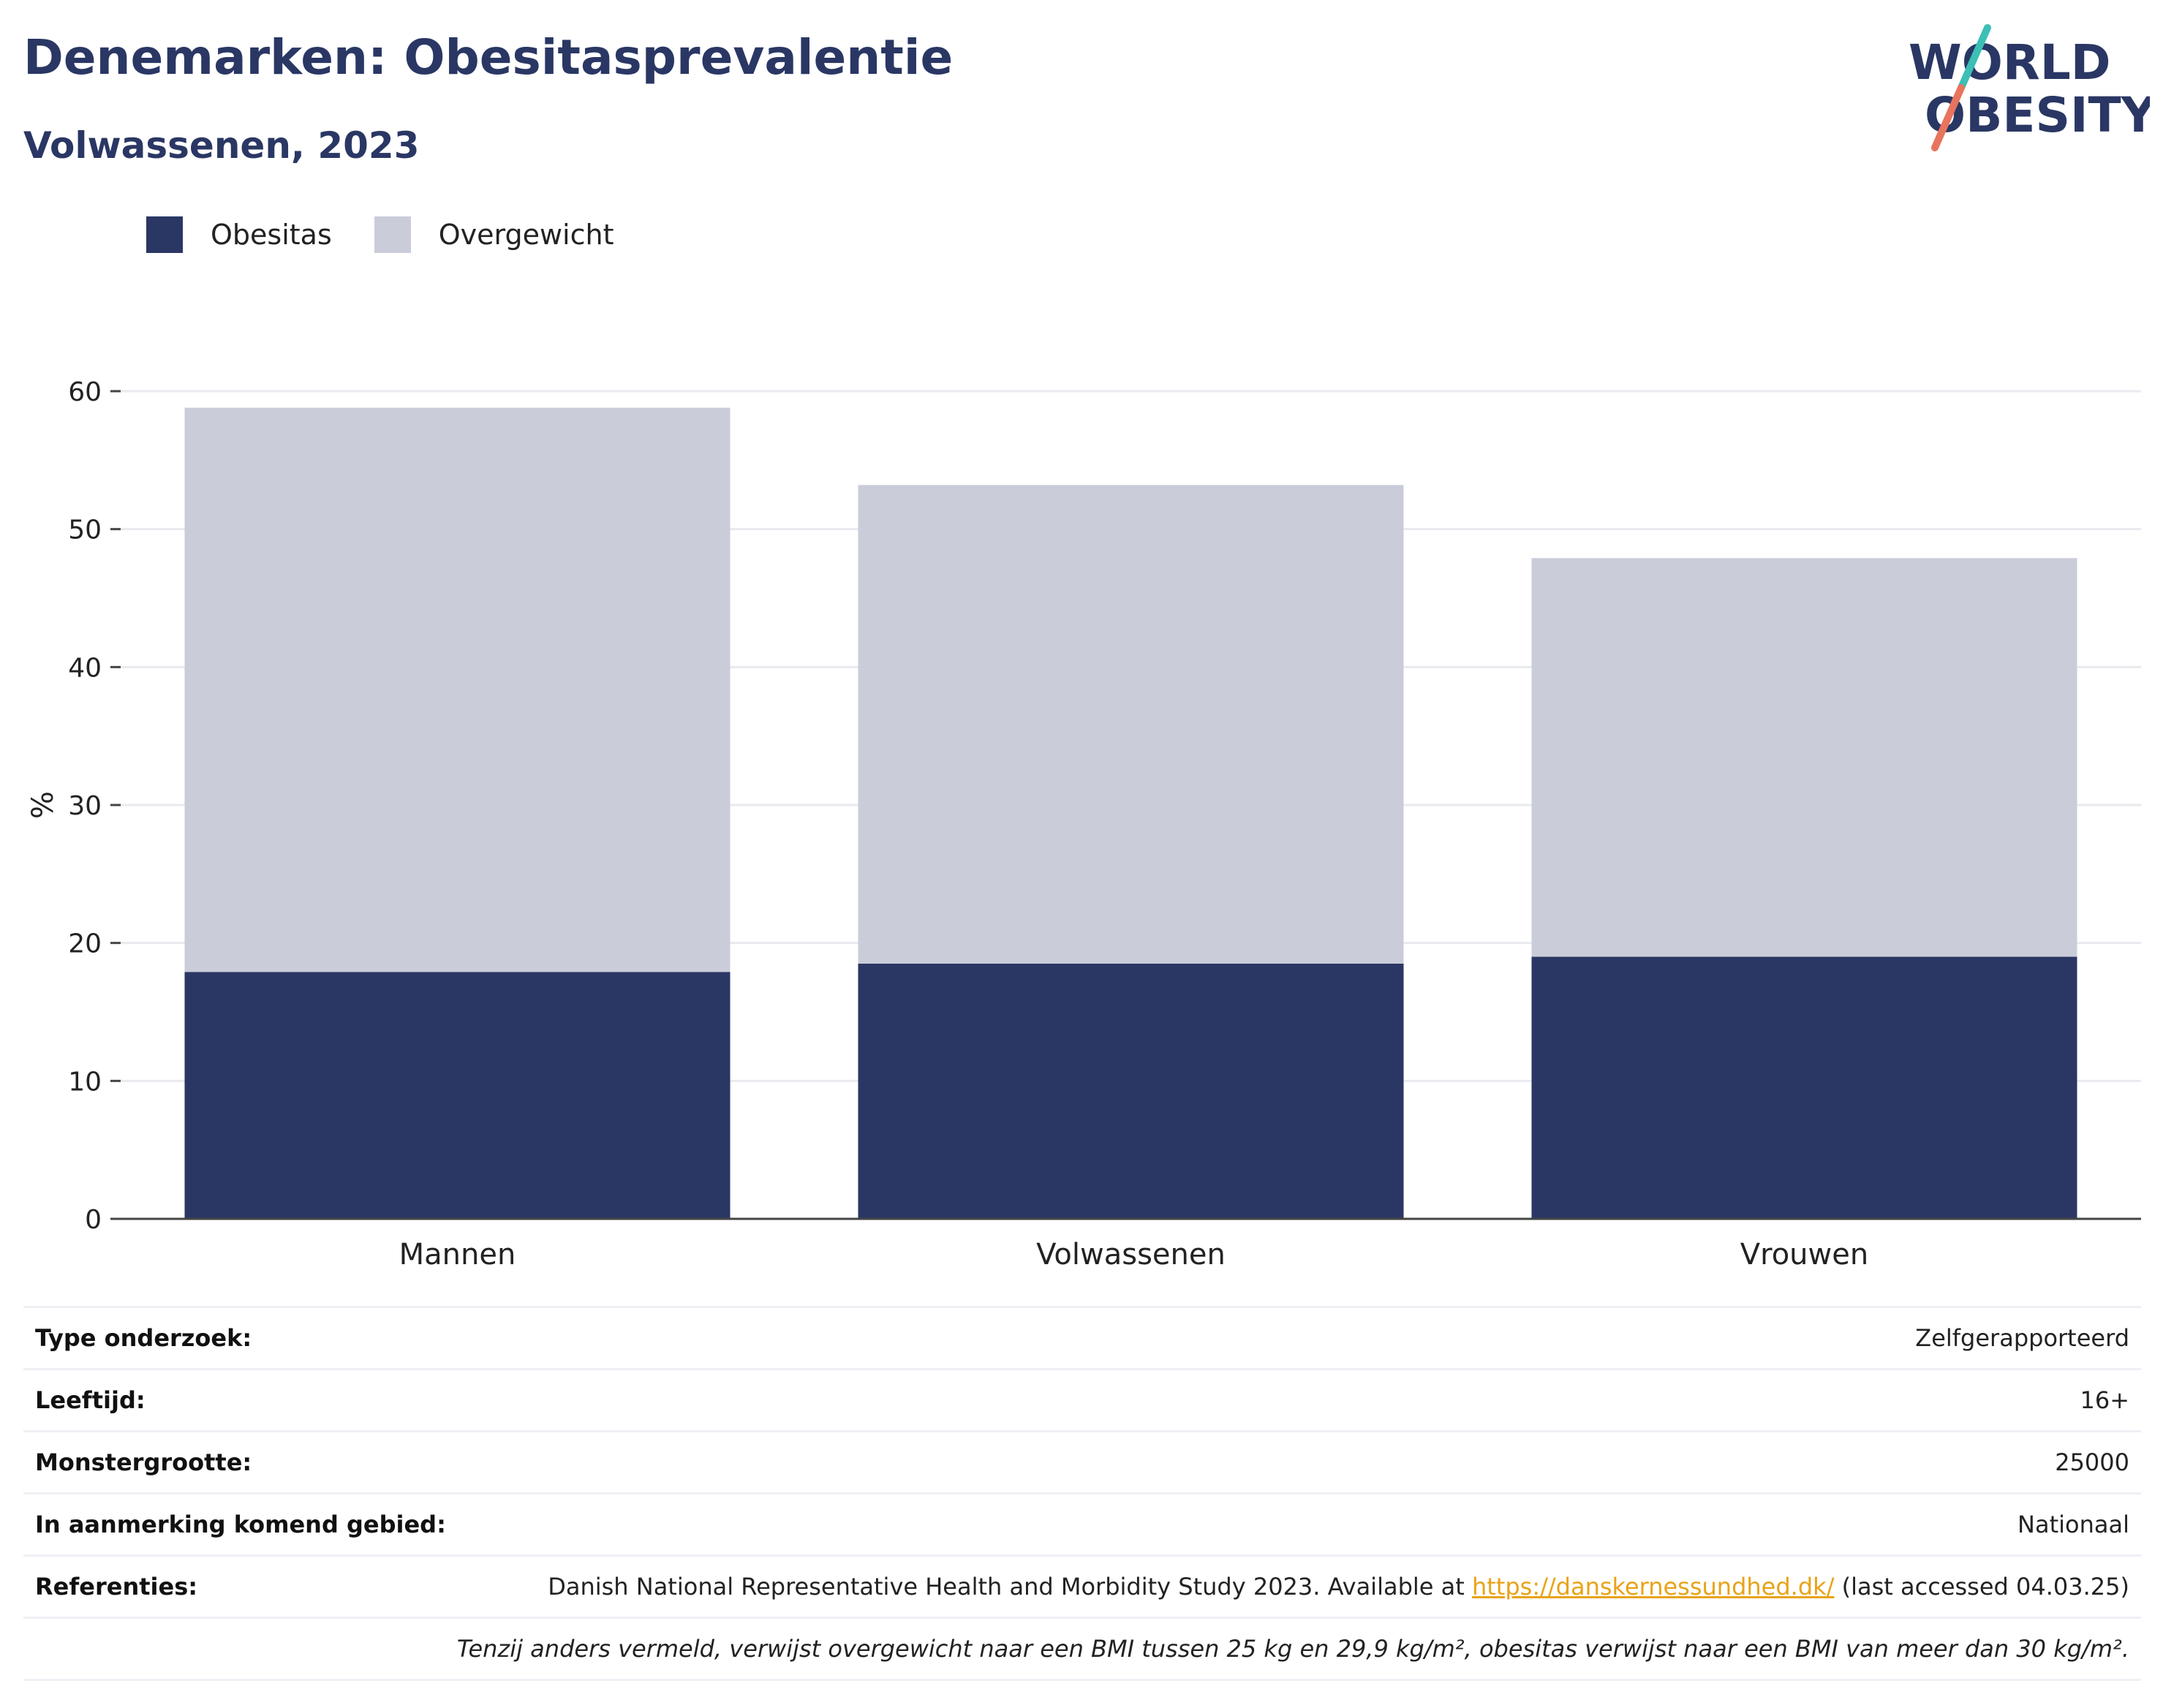 The image size is (2163, 1708). Describe the element at coordinates (1131, 724) in the screenshot. I see `bar-overgewicht-volwassenen` at that location.